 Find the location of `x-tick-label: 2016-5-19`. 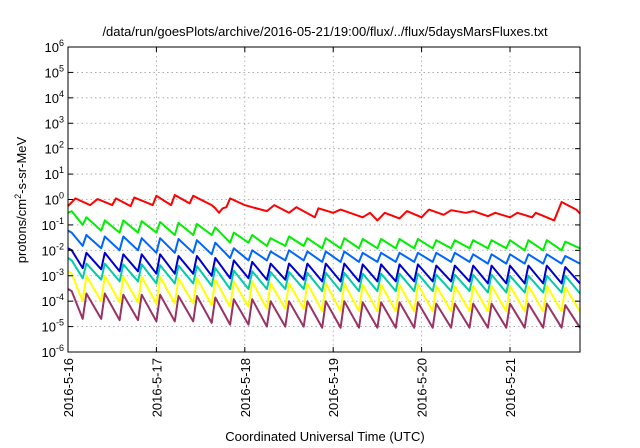

x-tick-label: 2016-5-19 is located at coordinates (333, 387).